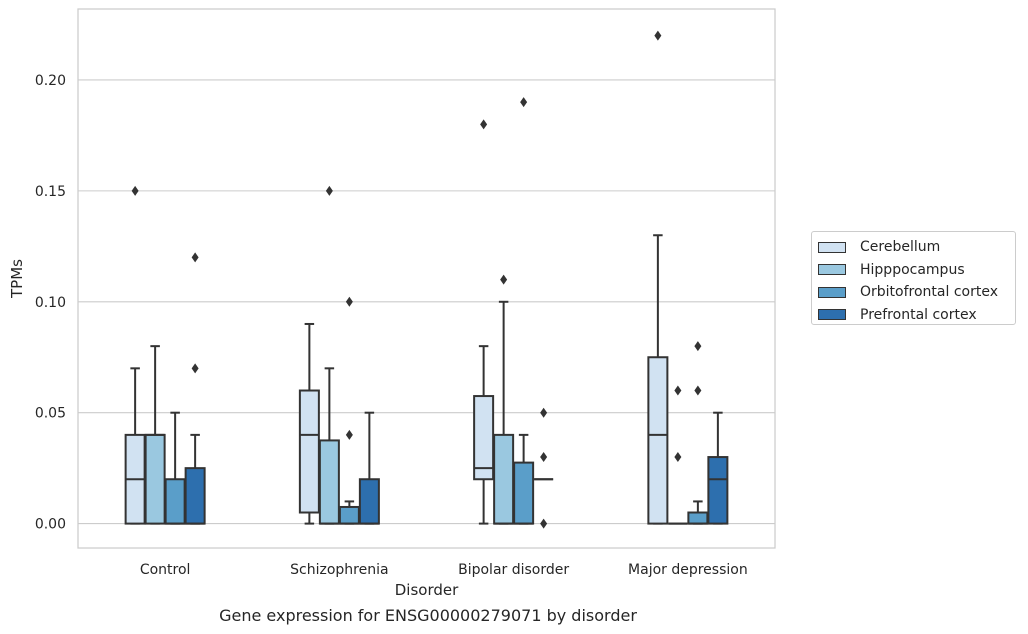  I want to click on box-prefrontal-cortex-schizophrenia, so click(369, 468).